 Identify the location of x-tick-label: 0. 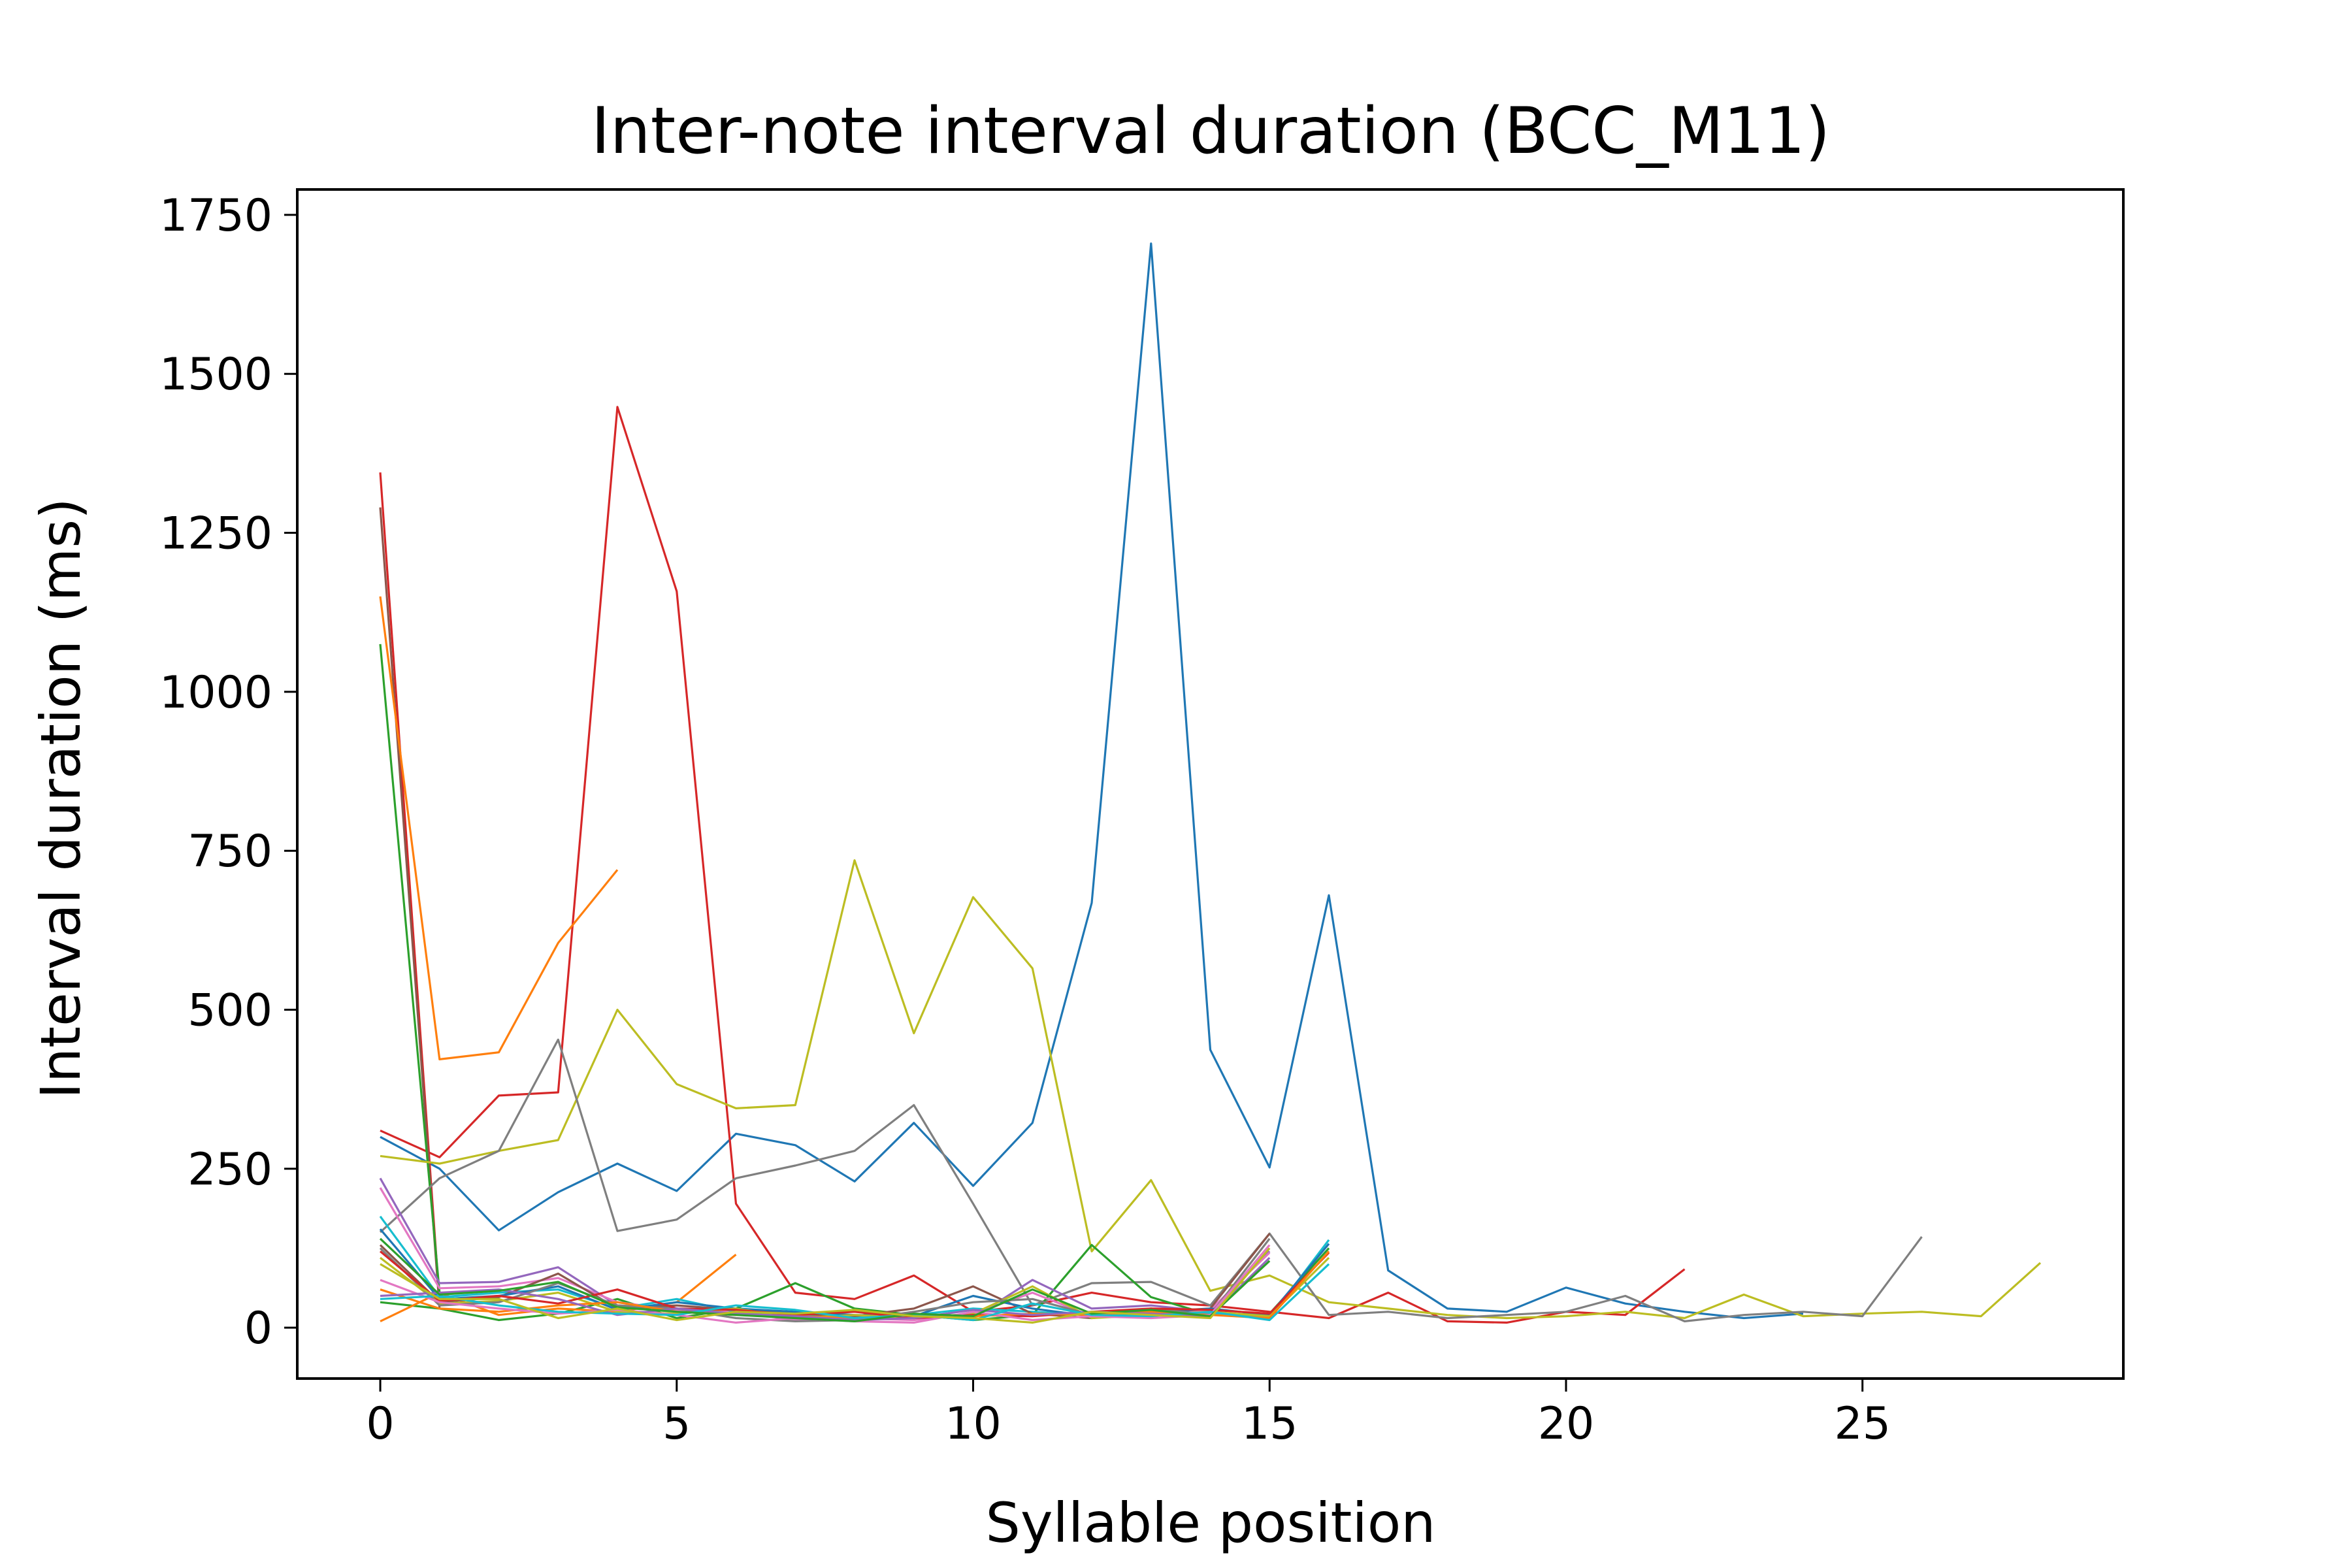
(380, 1424).